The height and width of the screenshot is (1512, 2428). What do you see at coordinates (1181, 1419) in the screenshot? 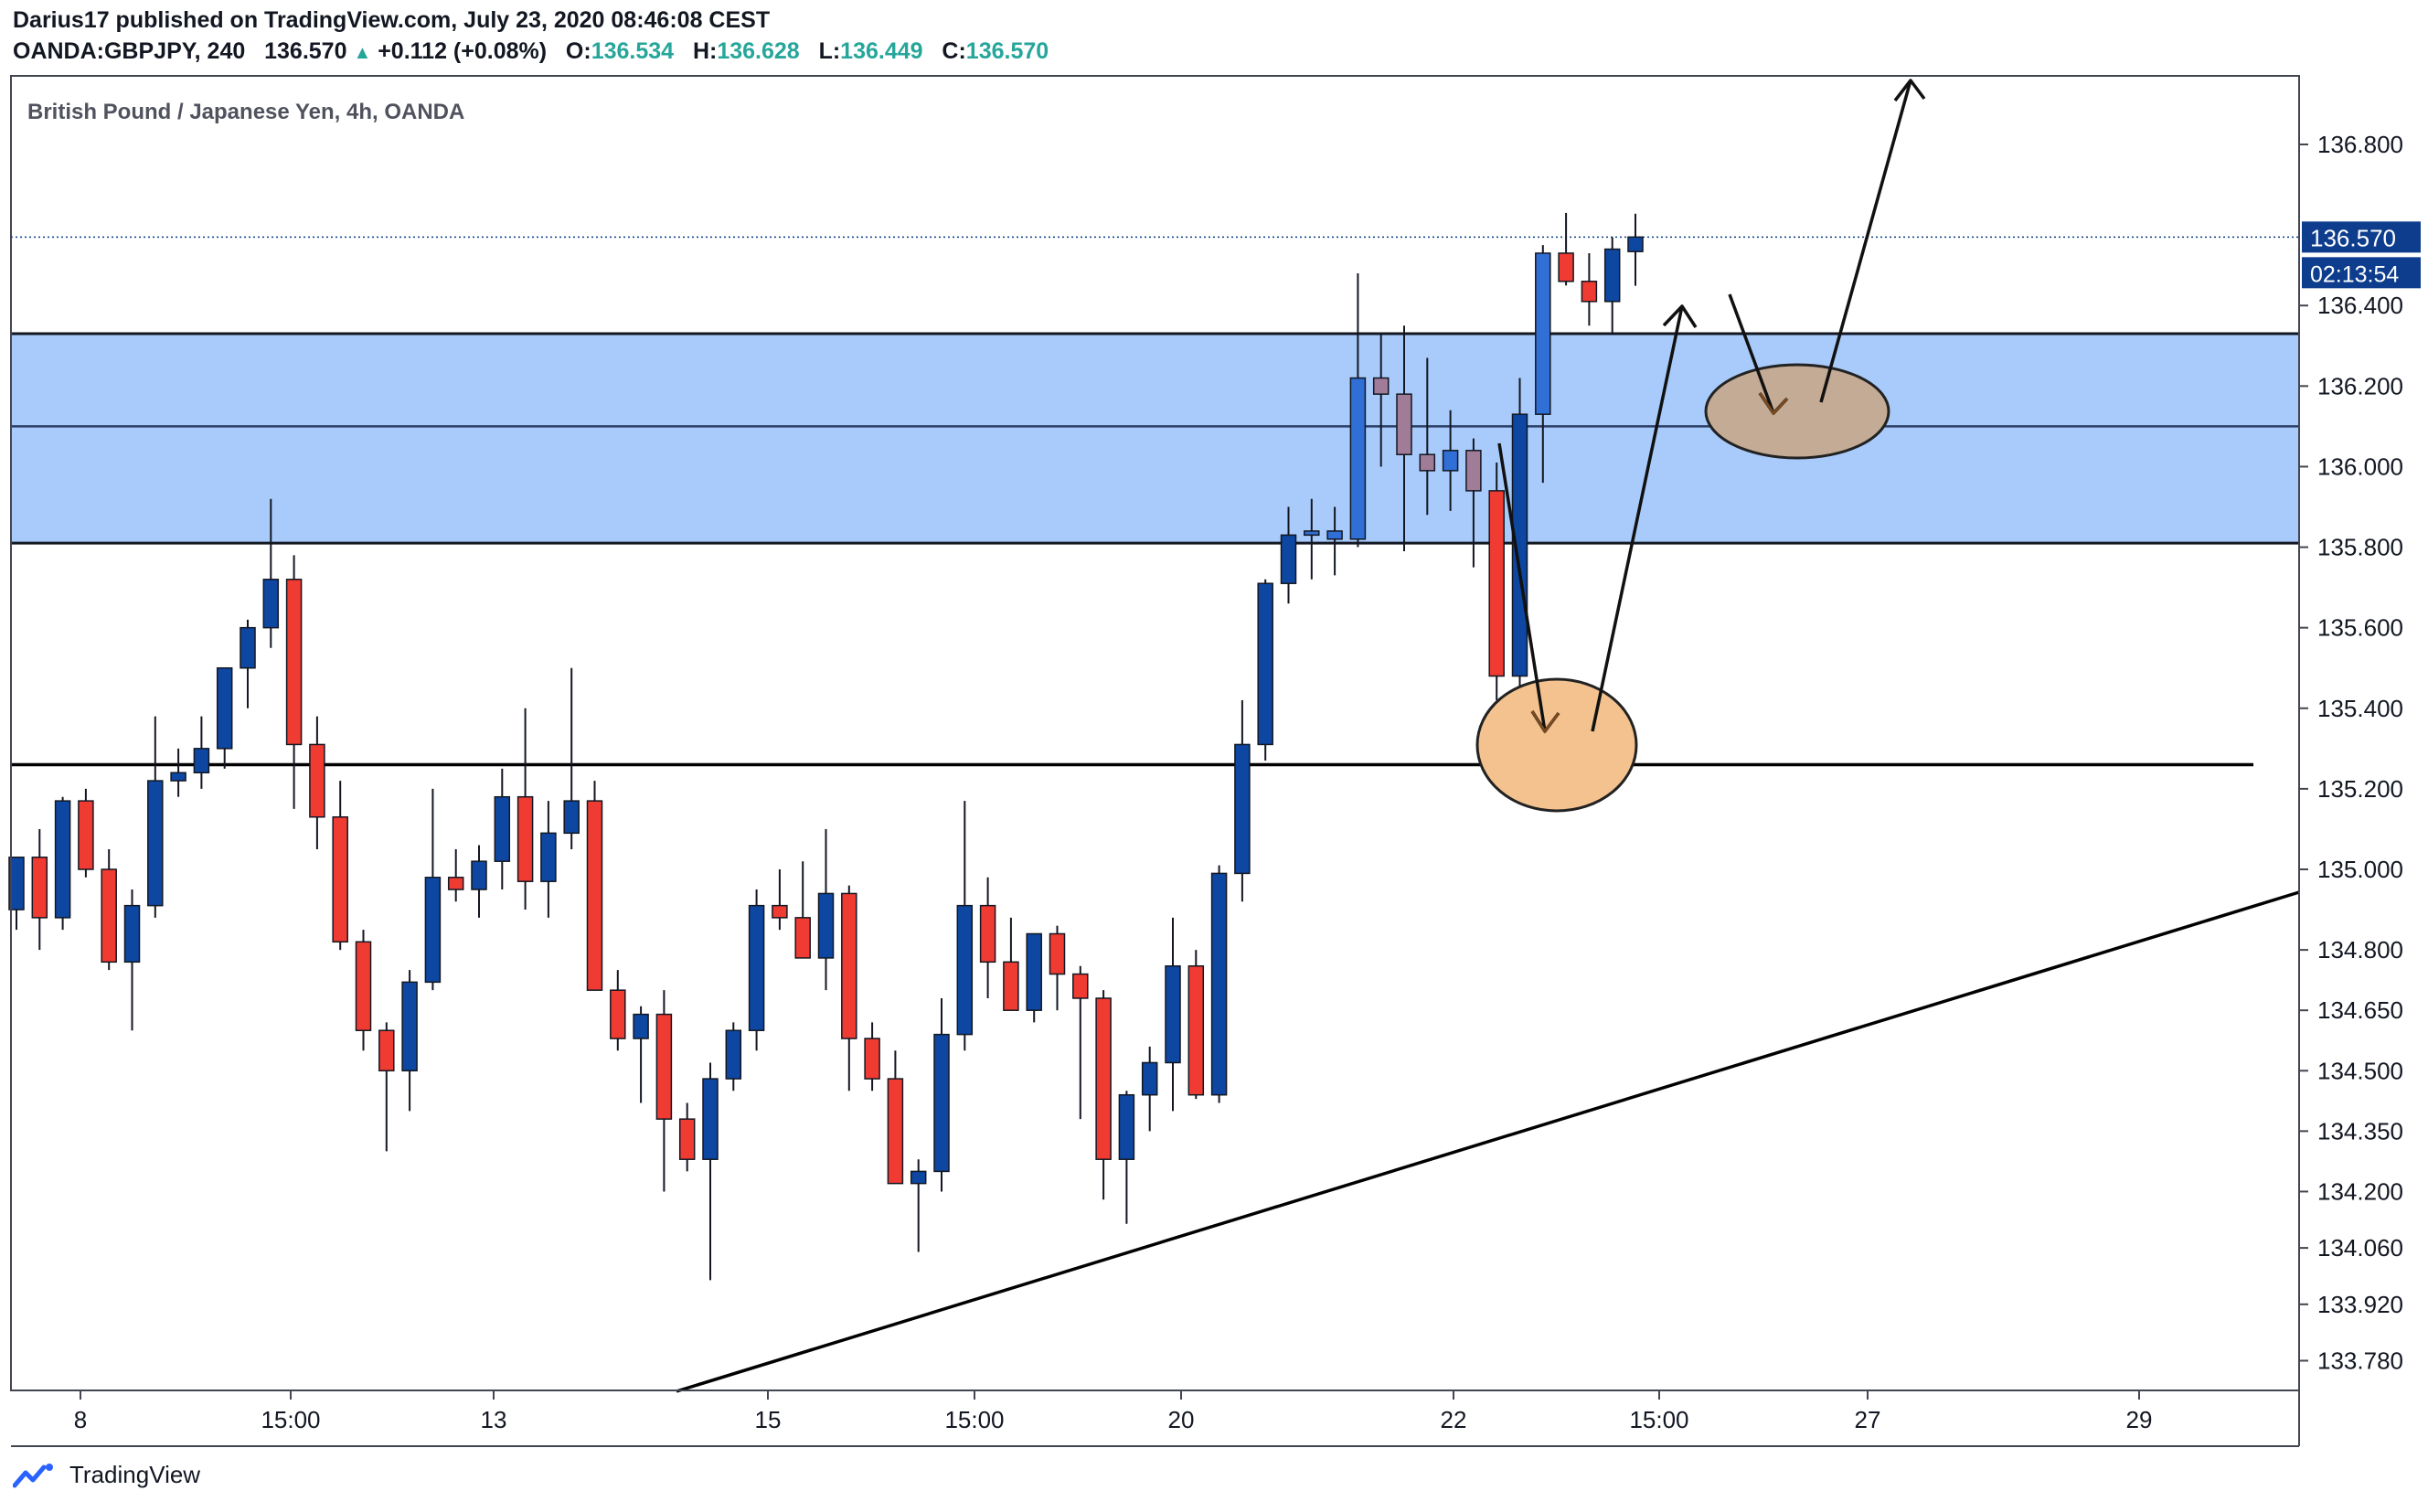
I see `x-tick-label: 20` at bounding box center [1181, 1419].